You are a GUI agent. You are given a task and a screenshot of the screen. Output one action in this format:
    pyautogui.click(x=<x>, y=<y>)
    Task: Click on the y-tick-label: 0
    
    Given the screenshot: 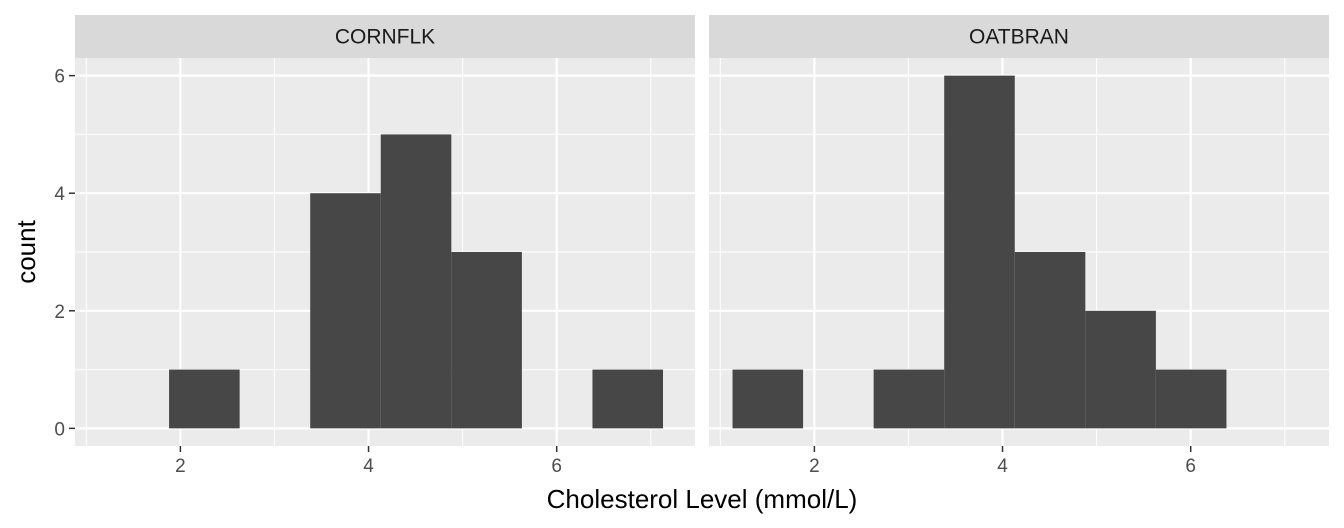 What is the action you would take?
    pyautogui.click(x=59, y=429)
    